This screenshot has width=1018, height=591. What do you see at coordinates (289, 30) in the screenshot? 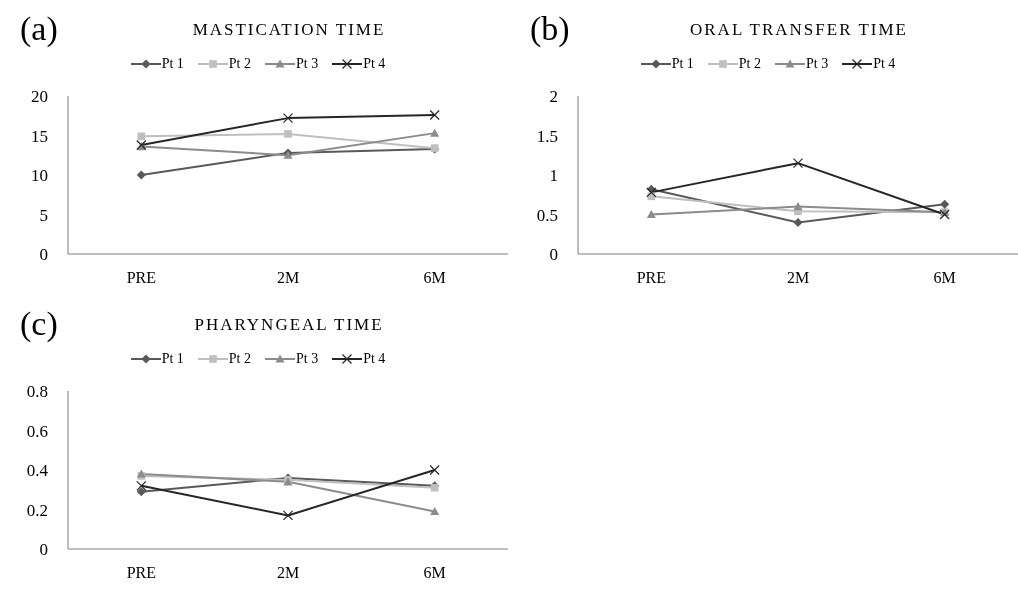
I see `chart-title: MASTICATION TIME` at bounding box center [289, 30].